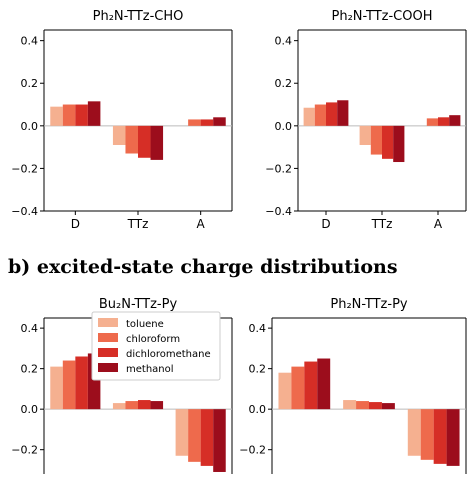 Image resolution: width=474 pixels, height=479 pixels. I want to click on legend-label: toluene, so click(145, 324).